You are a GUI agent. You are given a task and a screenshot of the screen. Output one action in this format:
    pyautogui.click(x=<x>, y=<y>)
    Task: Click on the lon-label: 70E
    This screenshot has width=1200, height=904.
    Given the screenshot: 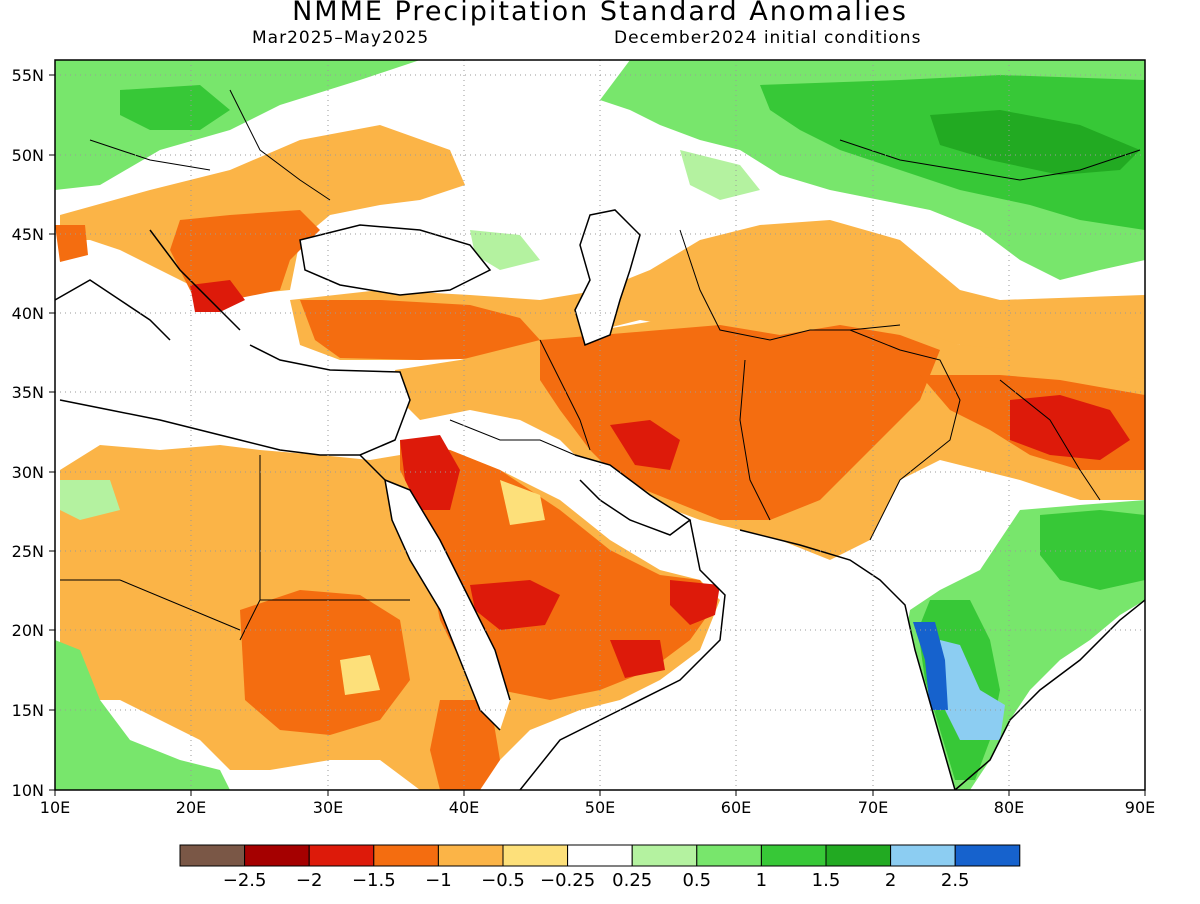 What is the action you would take?
    pyautogui.click(x=873, y=807)
    